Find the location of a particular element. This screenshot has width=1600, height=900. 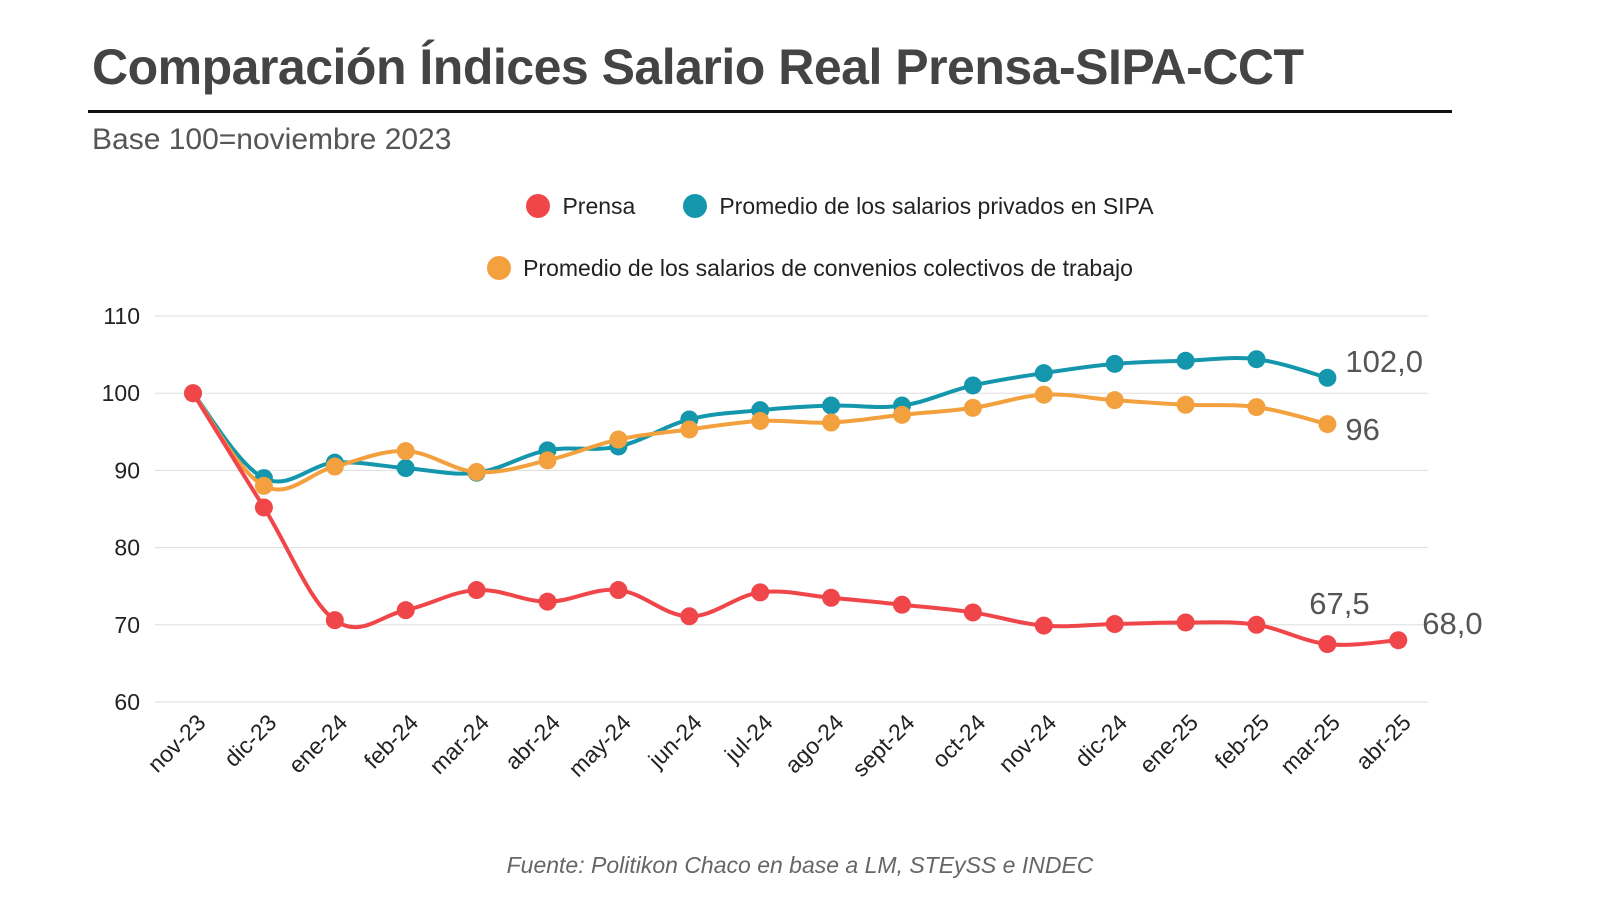

x-tick-label-ene-24: ene-24 is located at coordinates (317, 743).